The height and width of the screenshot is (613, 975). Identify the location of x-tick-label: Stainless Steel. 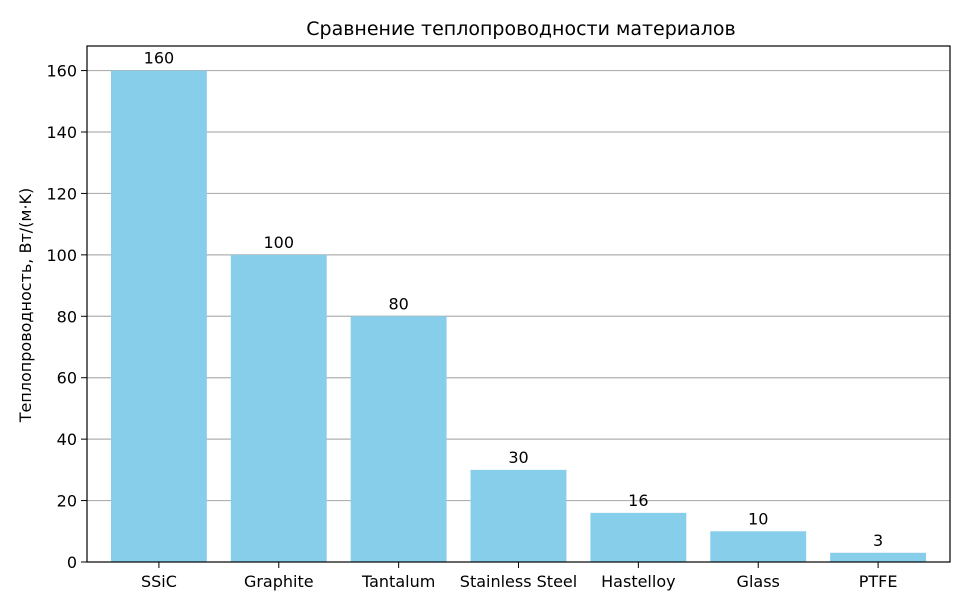
(518, 581).